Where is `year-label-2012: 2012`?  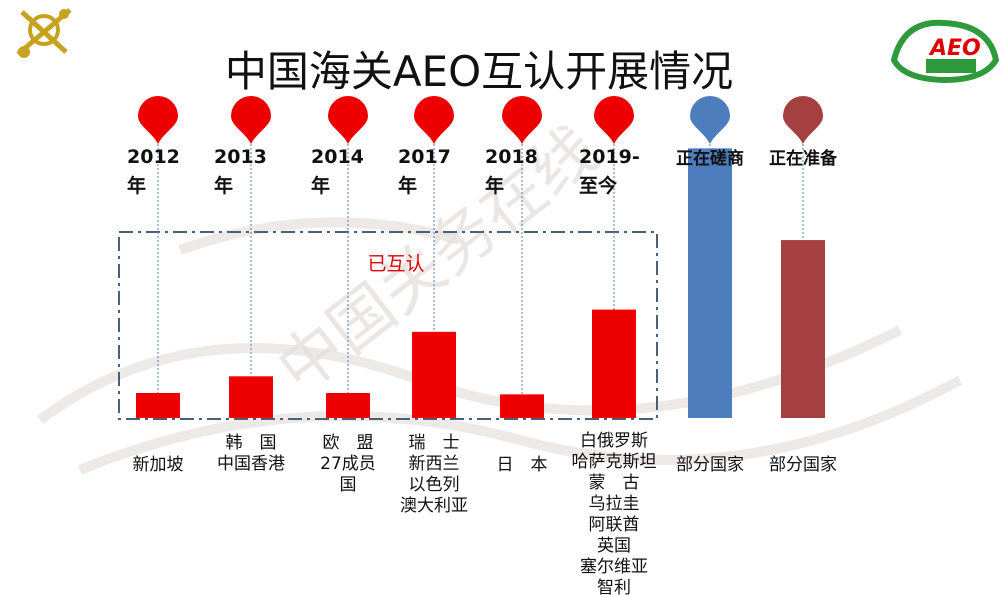
year-label-2012: 2012 is located at coordinates (153, 157).